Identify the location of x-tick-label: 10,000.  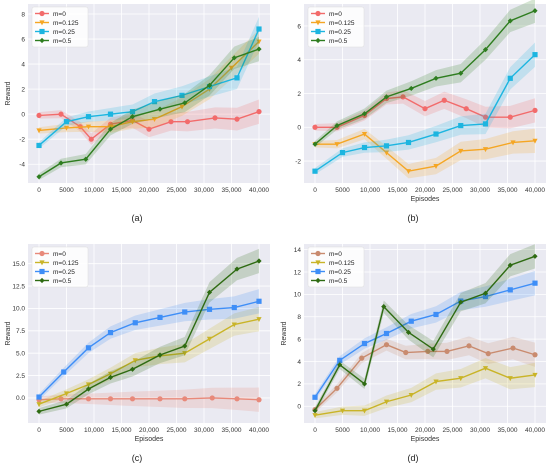
(94, 430).